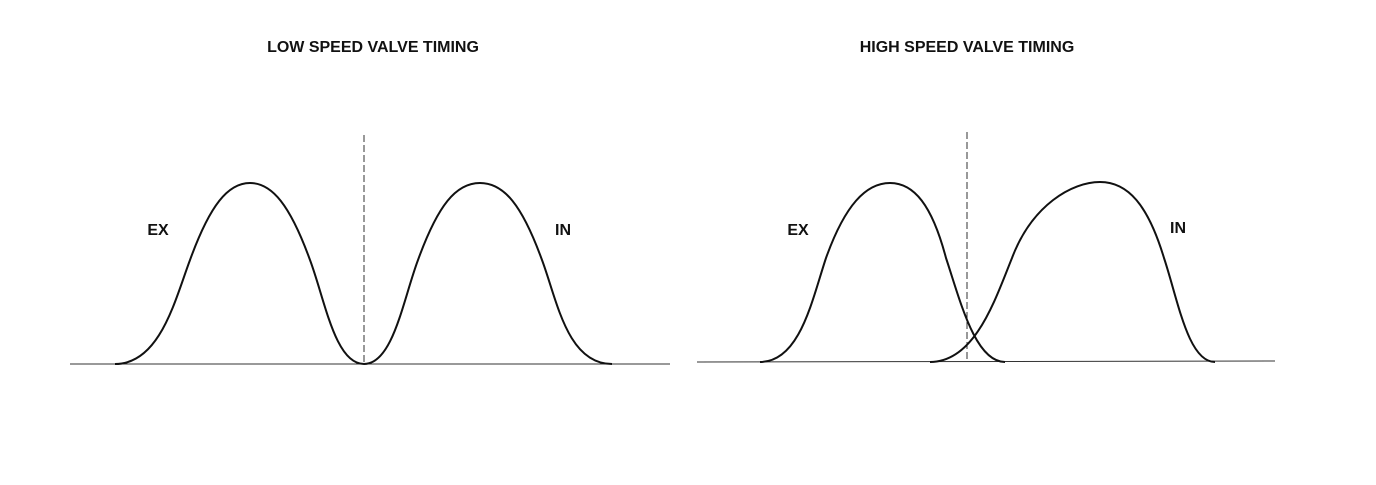  Describe the element at coordinates (373, 47) in the screenshot. I see `panel-title: LOW SPEED VALVE TIMING` at that location.